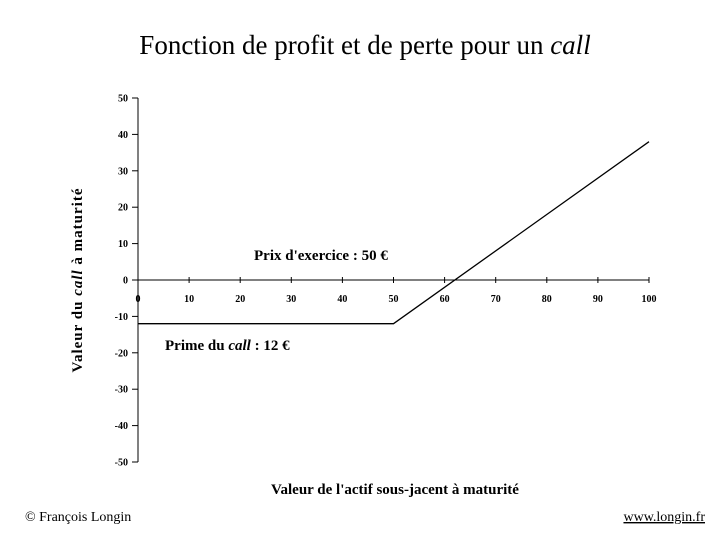 The width and height of the screenshot is (720, 545). I want to click on annotation: Prime du call : 12 €, so click(227, 346).